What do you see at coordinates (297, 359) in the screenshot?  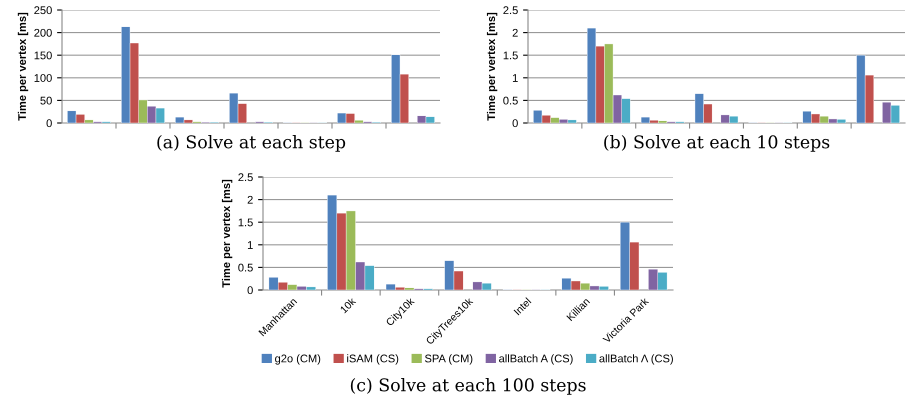 I see `legend-label: g2o (CM)` at bounding box center [297, 359].